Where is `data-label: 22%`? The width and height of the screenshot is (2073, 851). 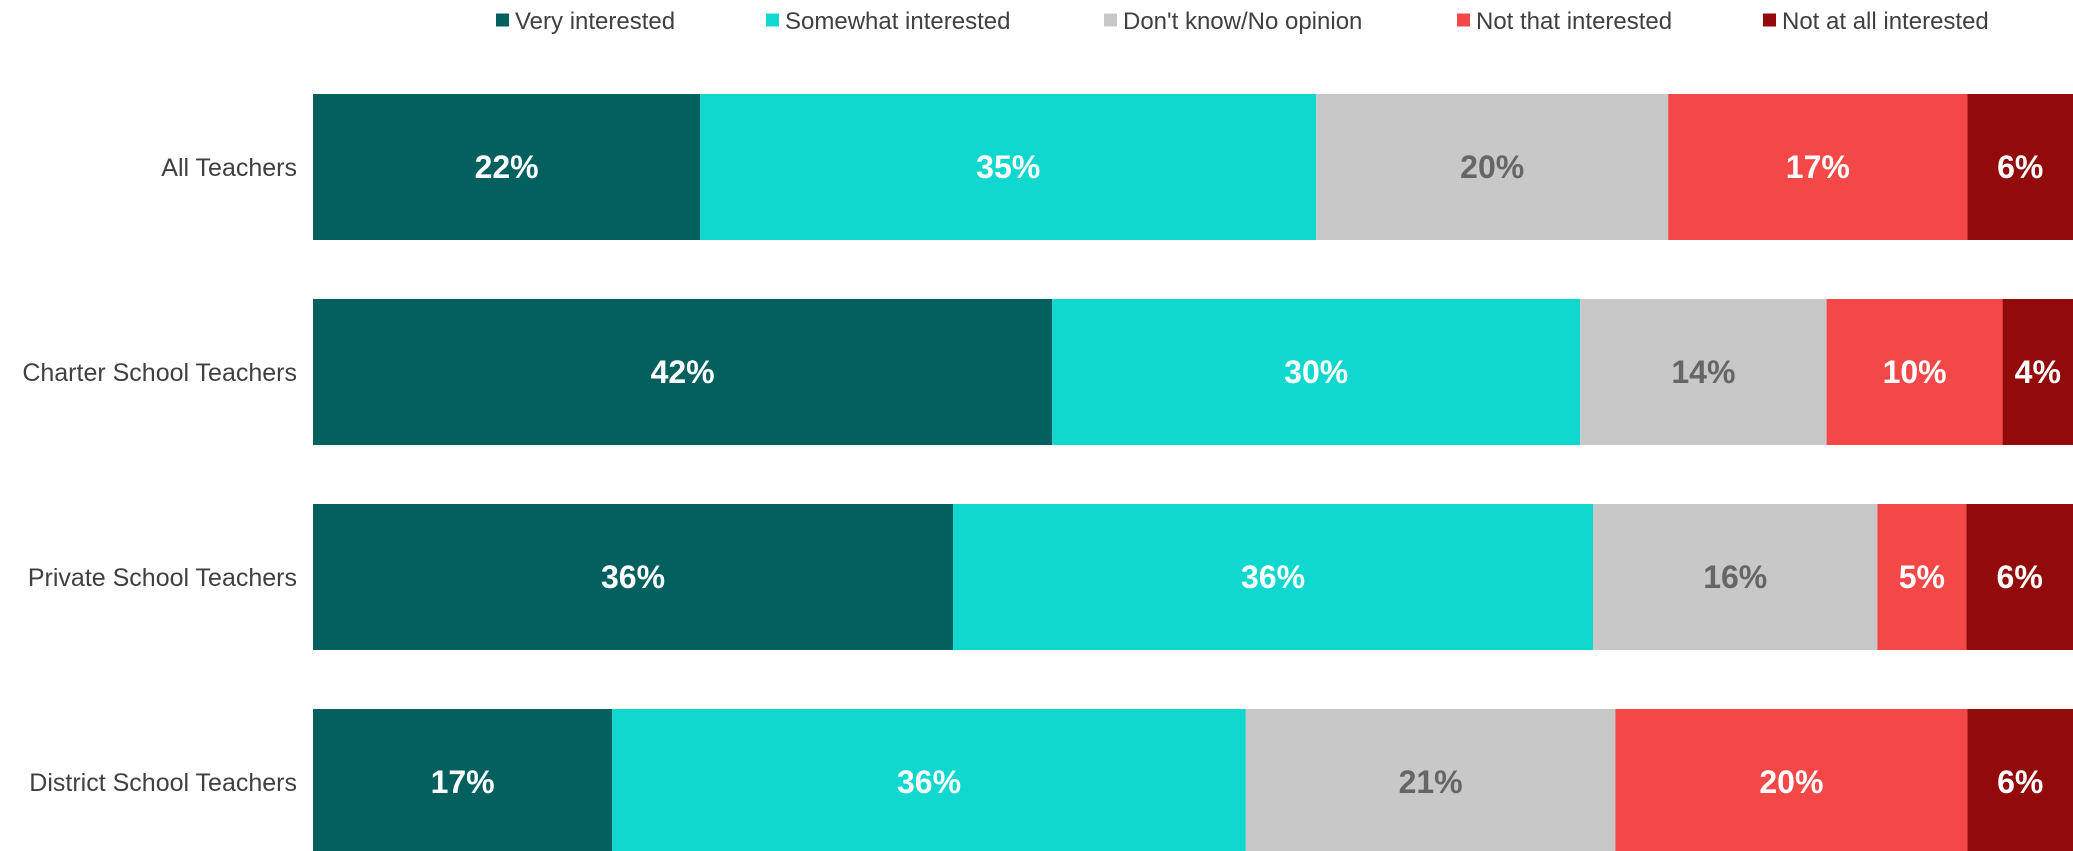 data-label: 22% is located at coordinates (507, 167).